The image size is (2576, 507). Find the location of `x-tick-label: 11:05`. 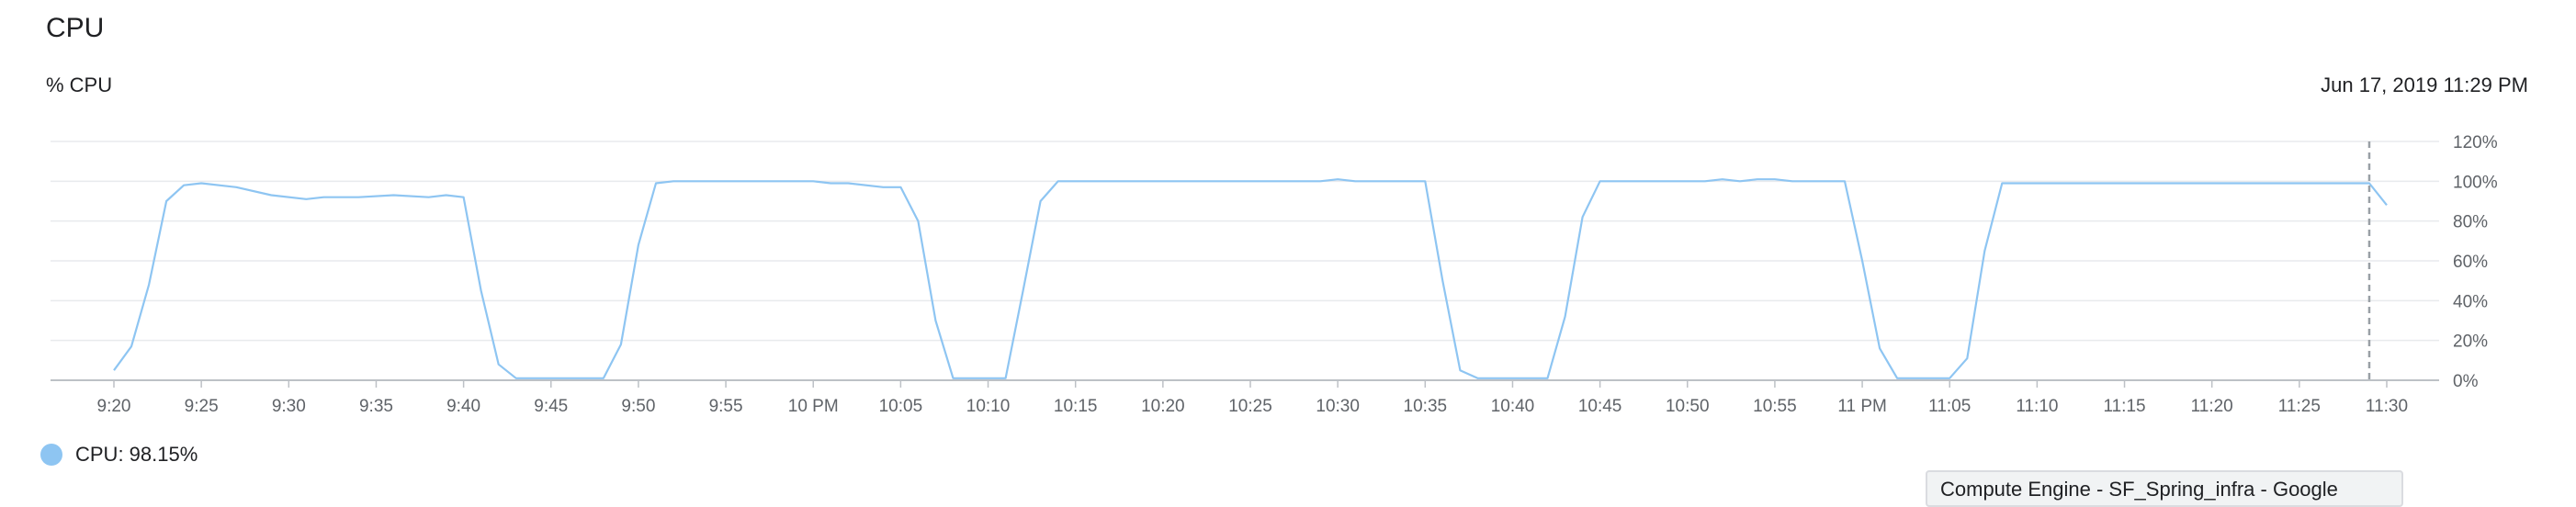

x-tick-label: 11:05 is located at coordinates (1949, 406).